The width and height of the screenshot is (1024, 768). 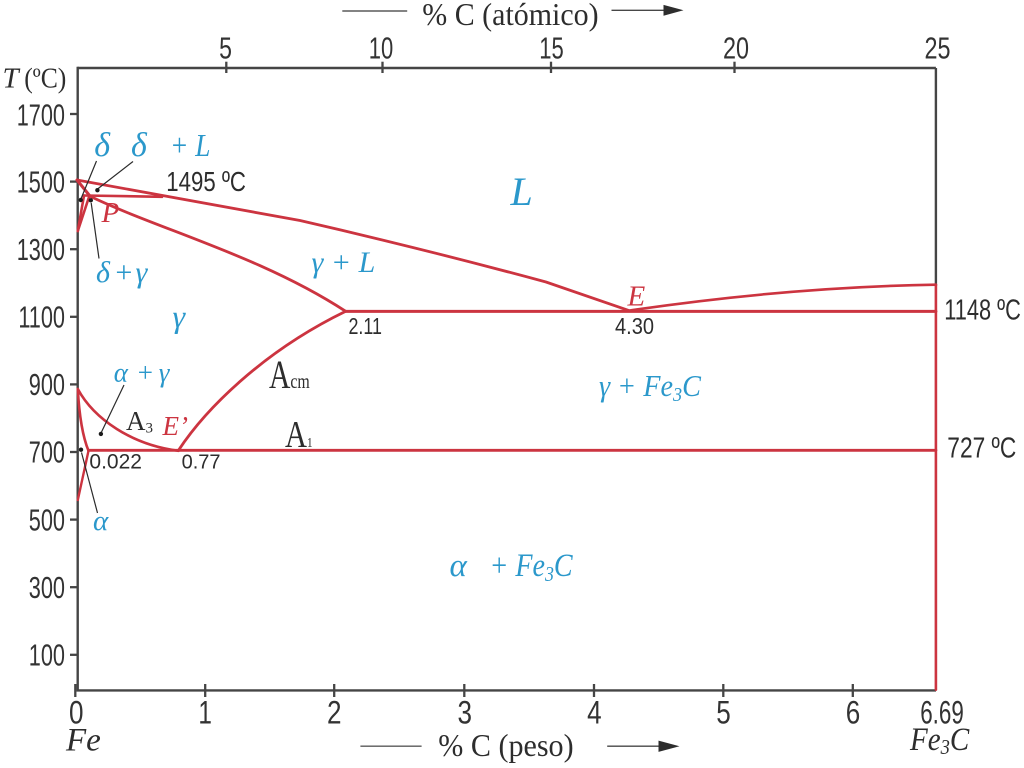 What do you see at coordinates (41, 317) in the screenshot?
I see `svg-text: 1100` at bounding box center [41, 317].